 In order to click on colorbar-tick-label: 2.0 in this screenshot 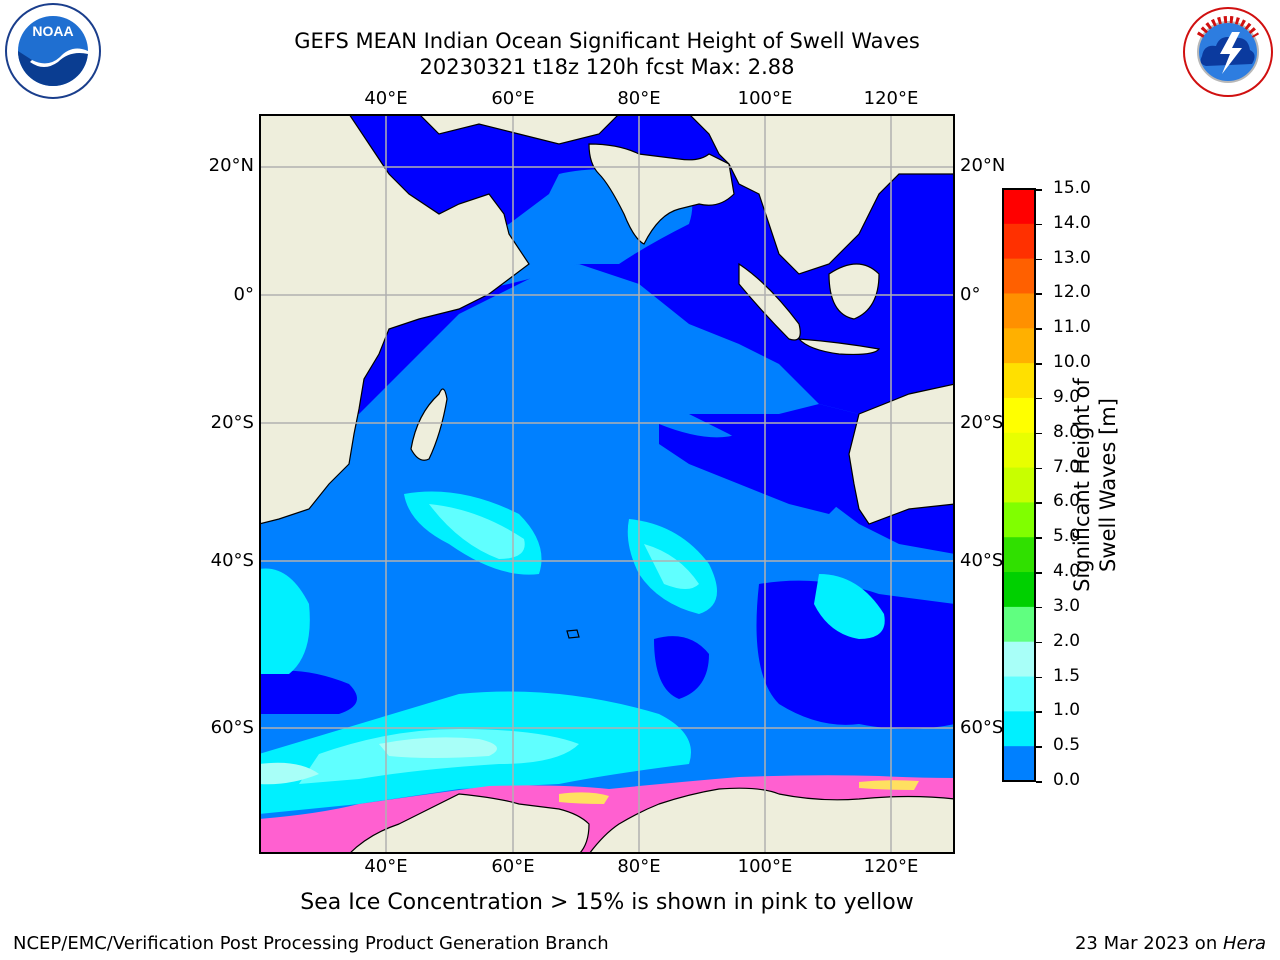, I will do `click(1067, 640)`.